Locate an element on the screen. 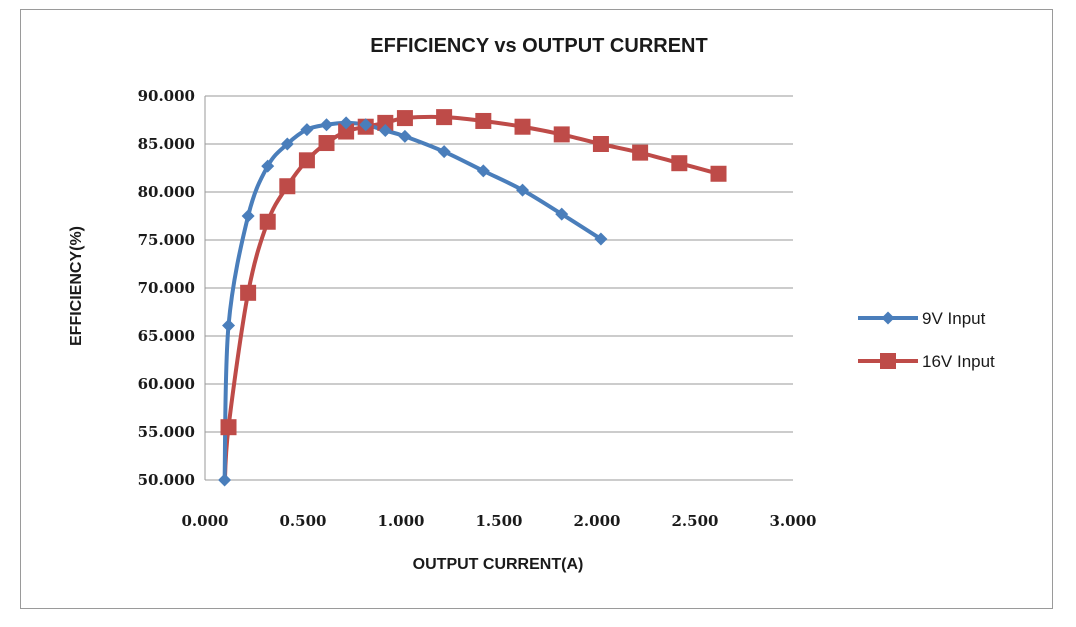  x-axis-ticks: 0.000 0.500 1.000 1.500 2.000 2.500 3.000 is located at coordinates (499, 521).